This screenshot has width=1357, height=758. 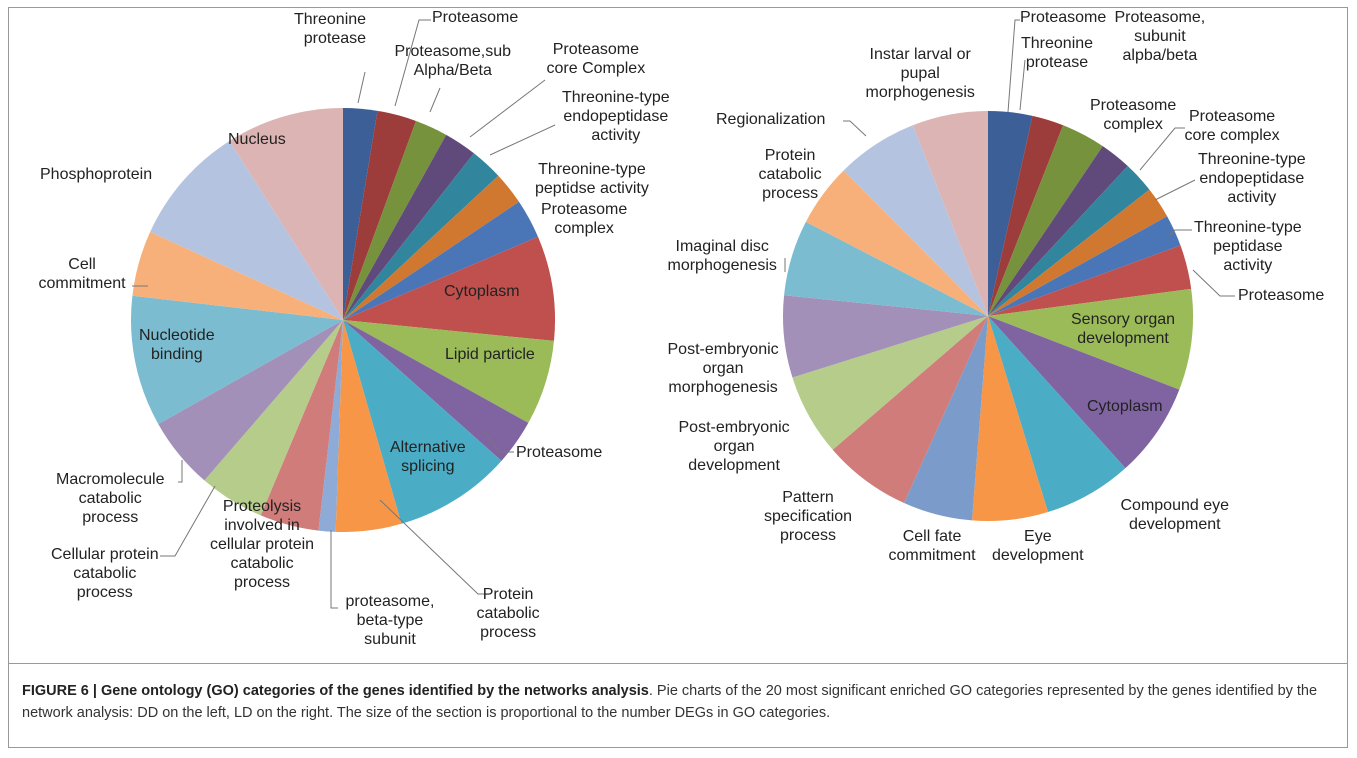 I want to click on slice-label: Alternative splicing, so click(x=428, y=457).